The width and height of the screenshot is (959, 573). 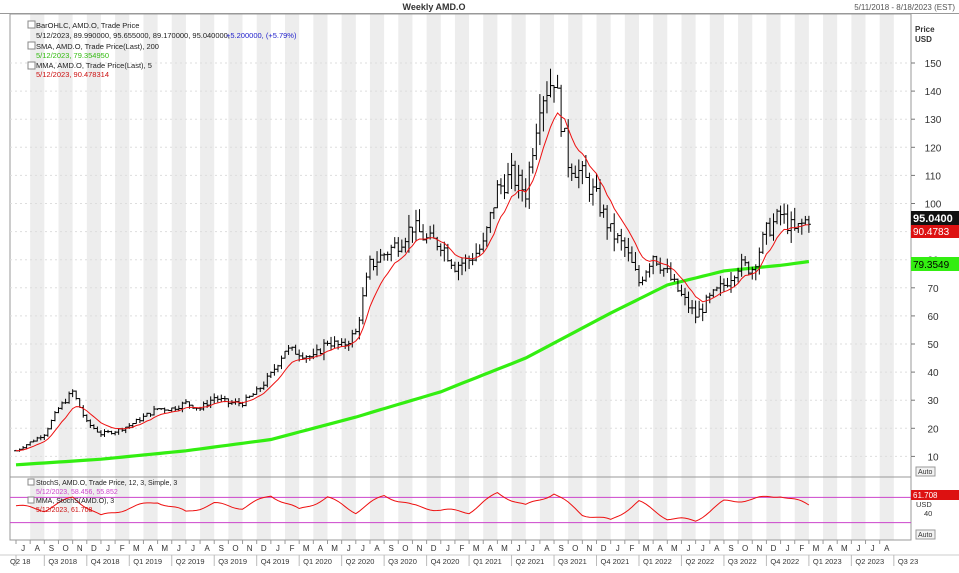 What do you see at coordinates (657, 561) in the screenshot?
I see `quarter-label: Q1 2022` at bounding box center [657, 561].